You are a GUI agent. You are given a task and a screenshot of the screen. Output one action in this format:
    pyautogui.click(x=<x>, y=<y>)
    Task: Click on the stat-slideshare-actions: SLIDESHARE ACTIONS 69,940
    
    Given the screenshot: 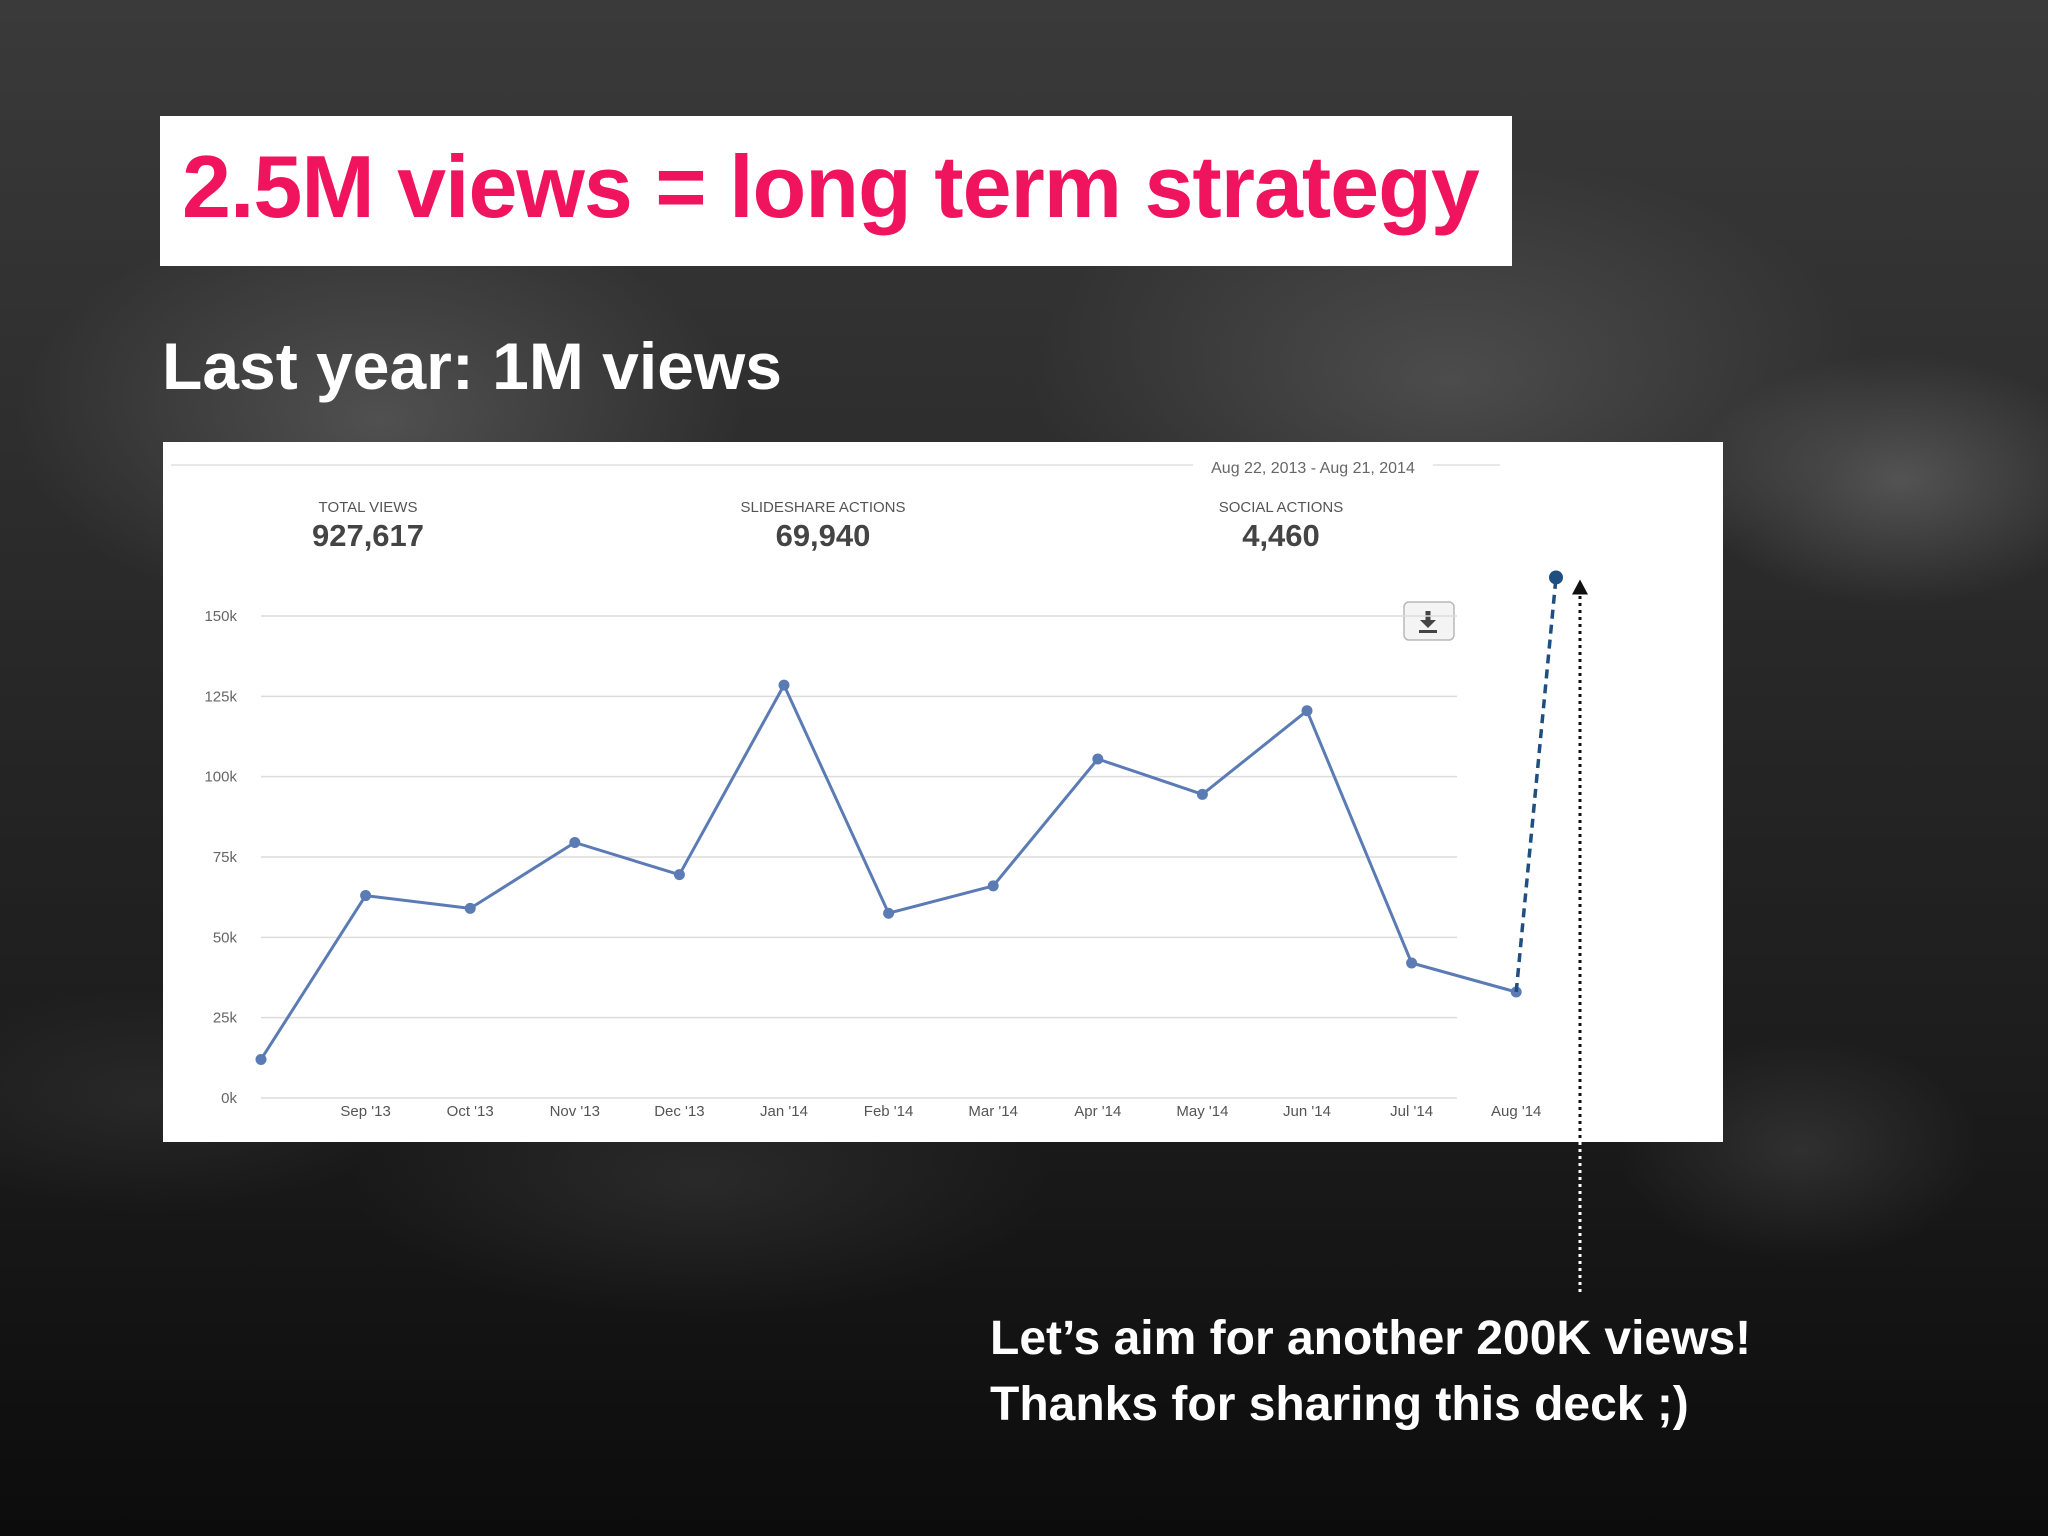 What is the action you would take?
    pyautogui.click(x=822, y=526)
    